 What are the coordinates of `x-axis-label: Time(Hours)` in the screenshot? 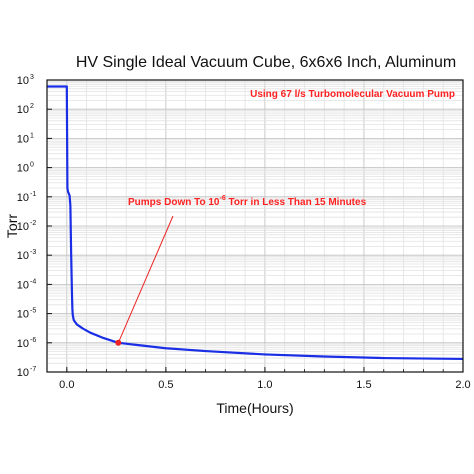 It's located at (254, 408).